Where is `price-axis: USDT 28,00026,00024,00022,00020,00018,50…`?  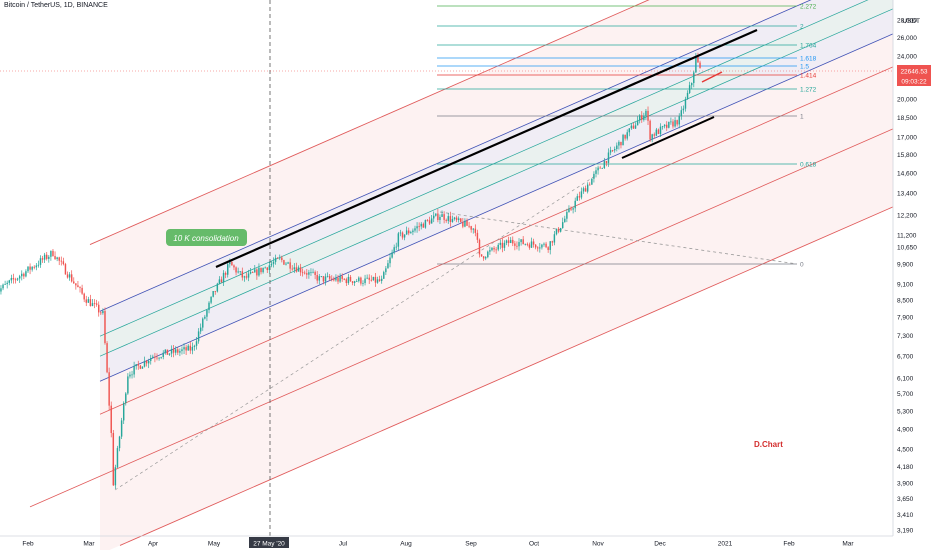
price-axis: USDT 28,00026,00024,00022,00020,00018,50… is located at coordinates (911, 268).